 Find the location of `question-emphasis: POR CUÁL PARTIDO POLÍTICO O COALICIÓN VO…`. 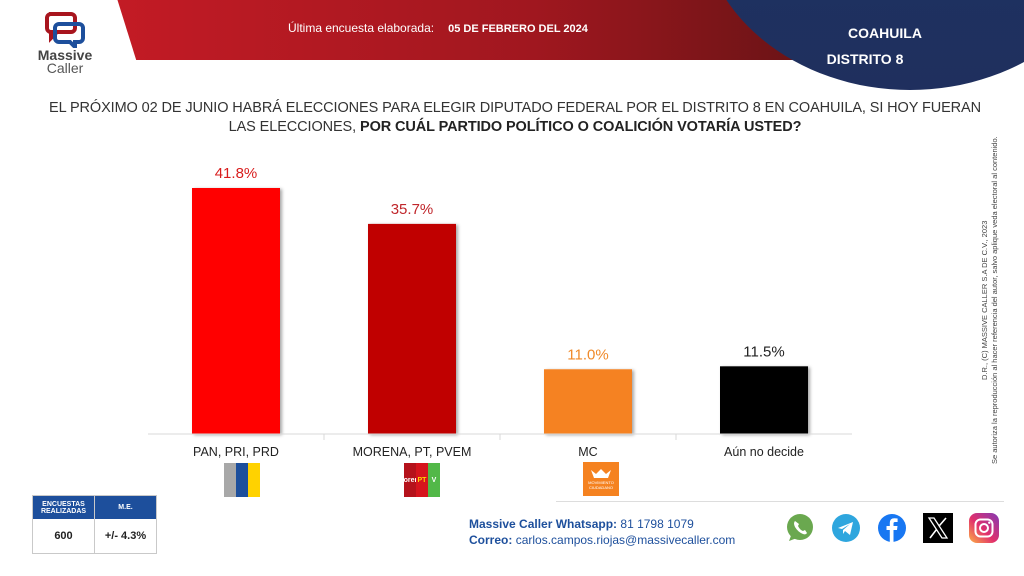

question-emphasis: POR CUÁL PARTIDO POLÍTICO O COALICIÓN VO… is located at coordinates (581, 127).